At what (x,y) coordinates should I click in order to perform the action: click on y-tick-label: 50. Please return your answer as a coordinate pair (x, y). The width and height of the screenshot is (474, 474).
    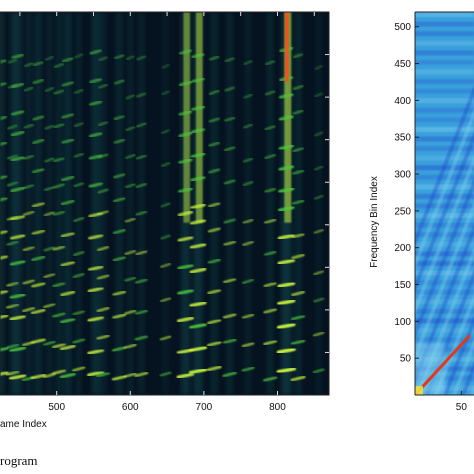
    Looking at the image, I should click on (406, 359).